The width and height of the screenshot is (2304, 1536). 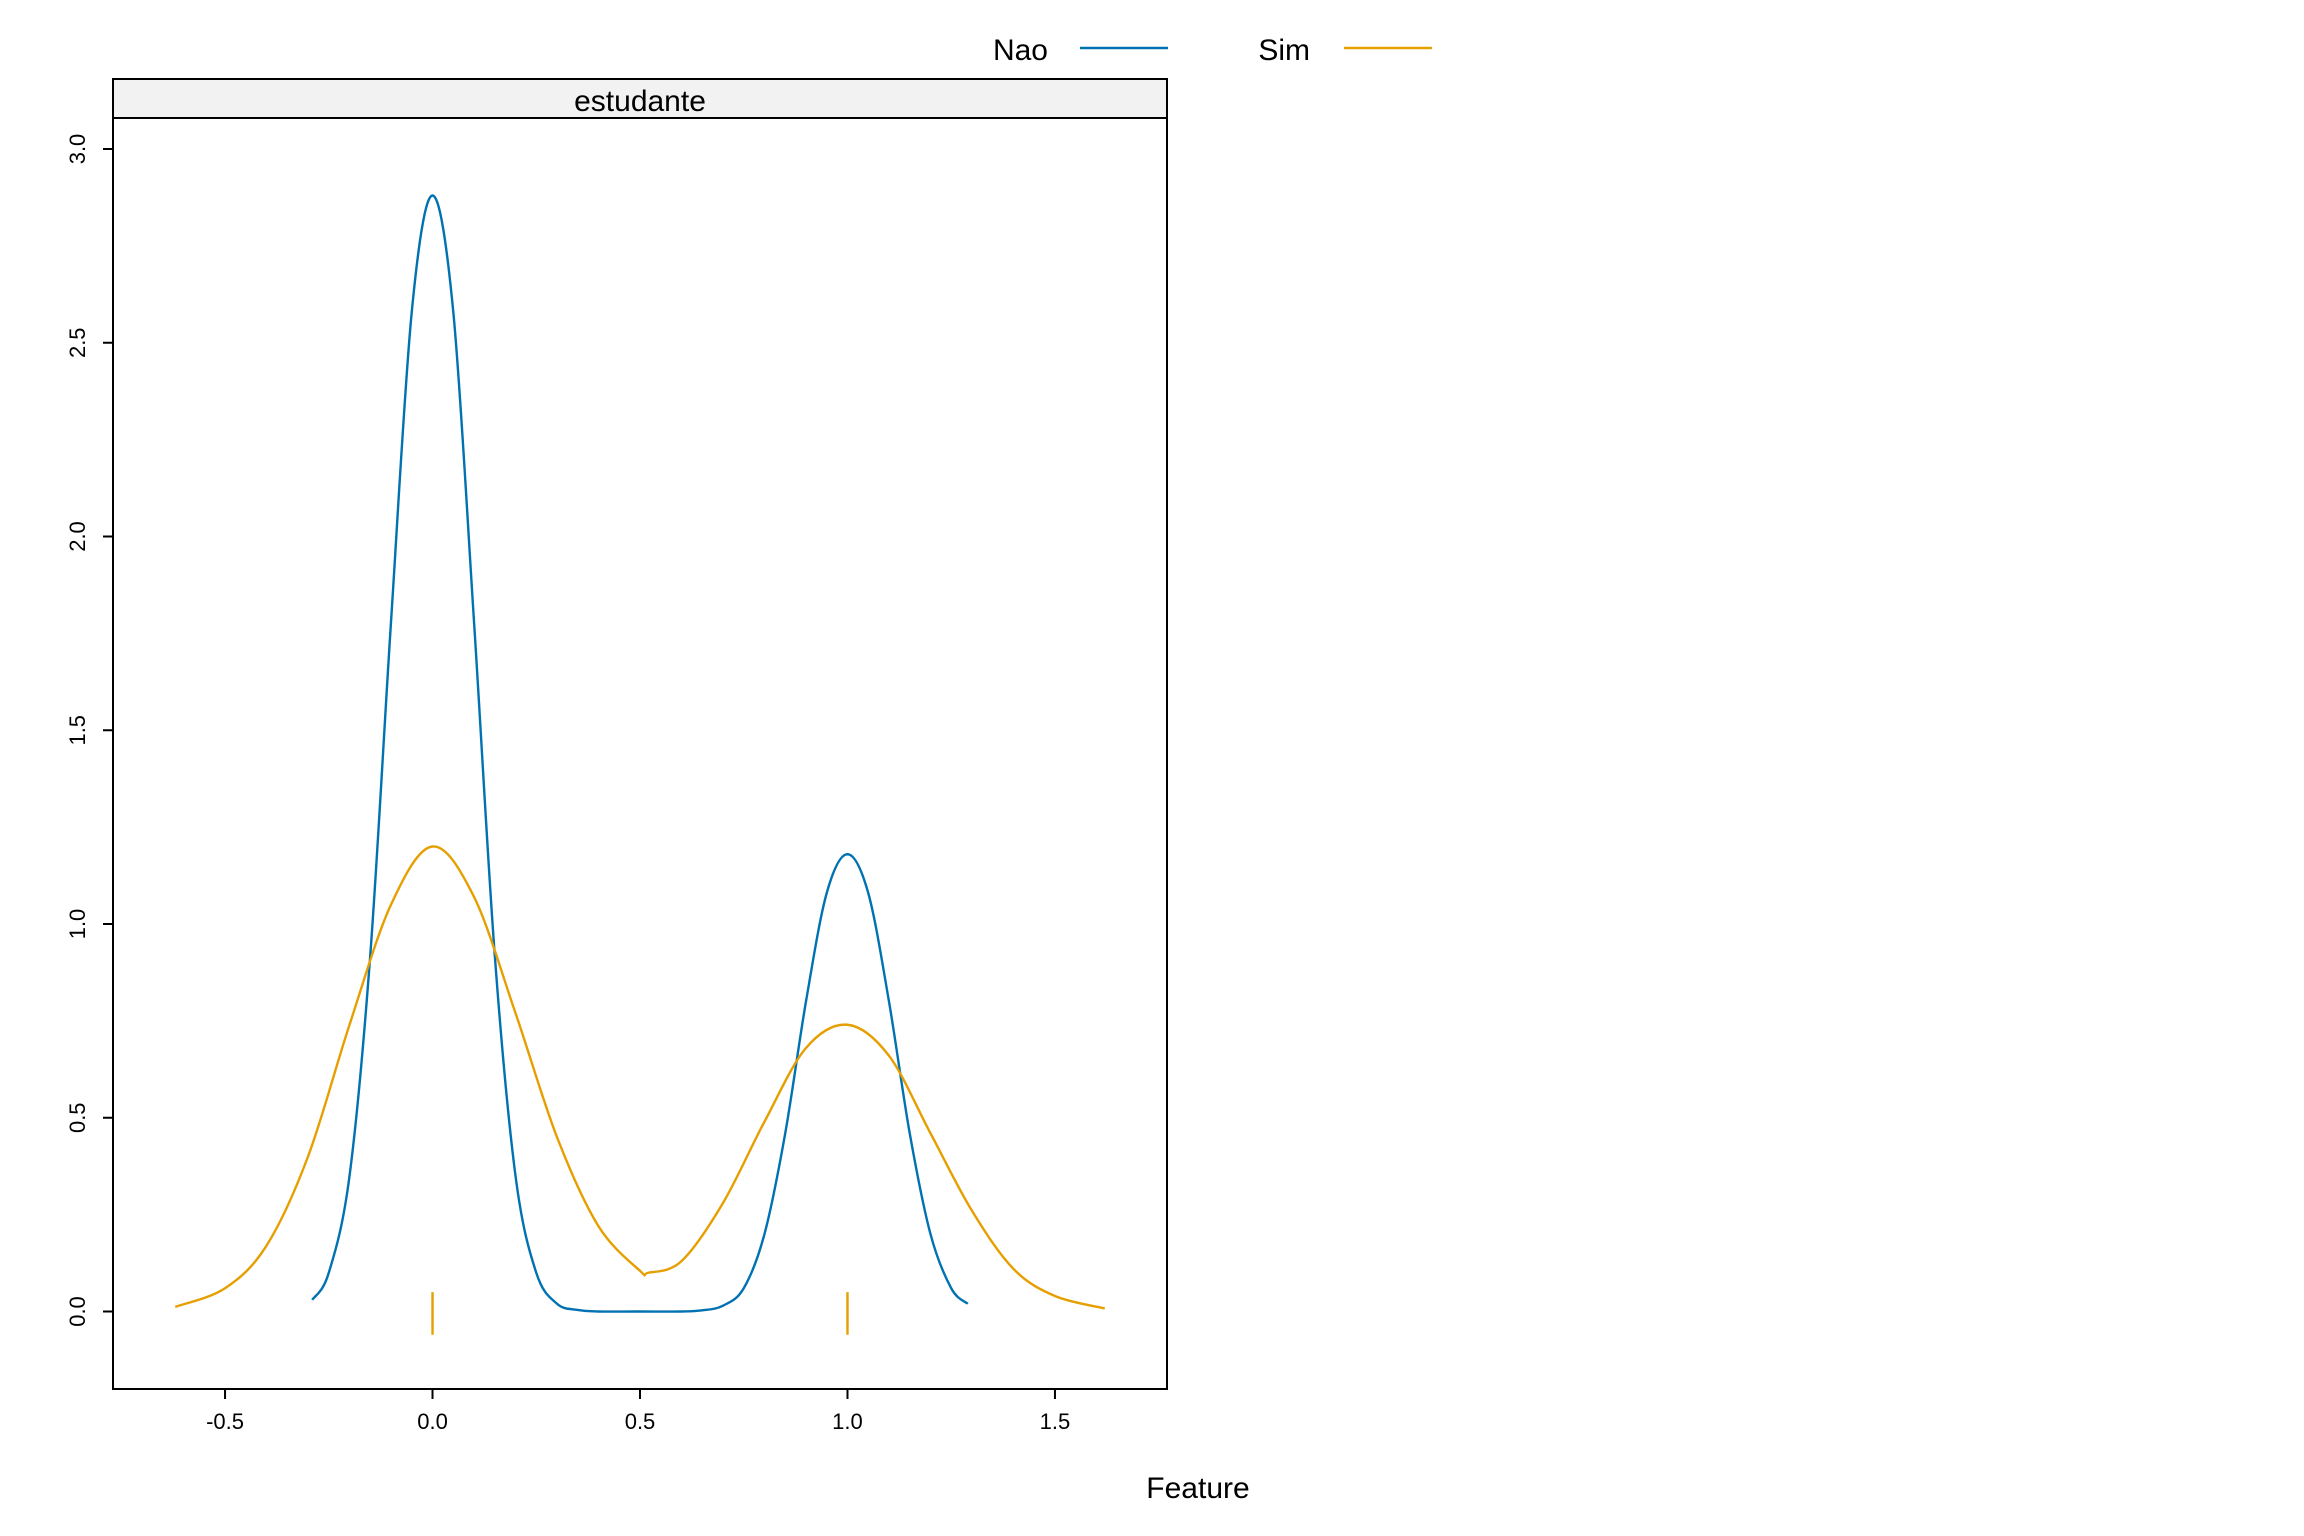 What do you see at coordinates (1212, 50) in the screenshot?
I see `legend: Nao Sim` at bounding box center [1212, 50].